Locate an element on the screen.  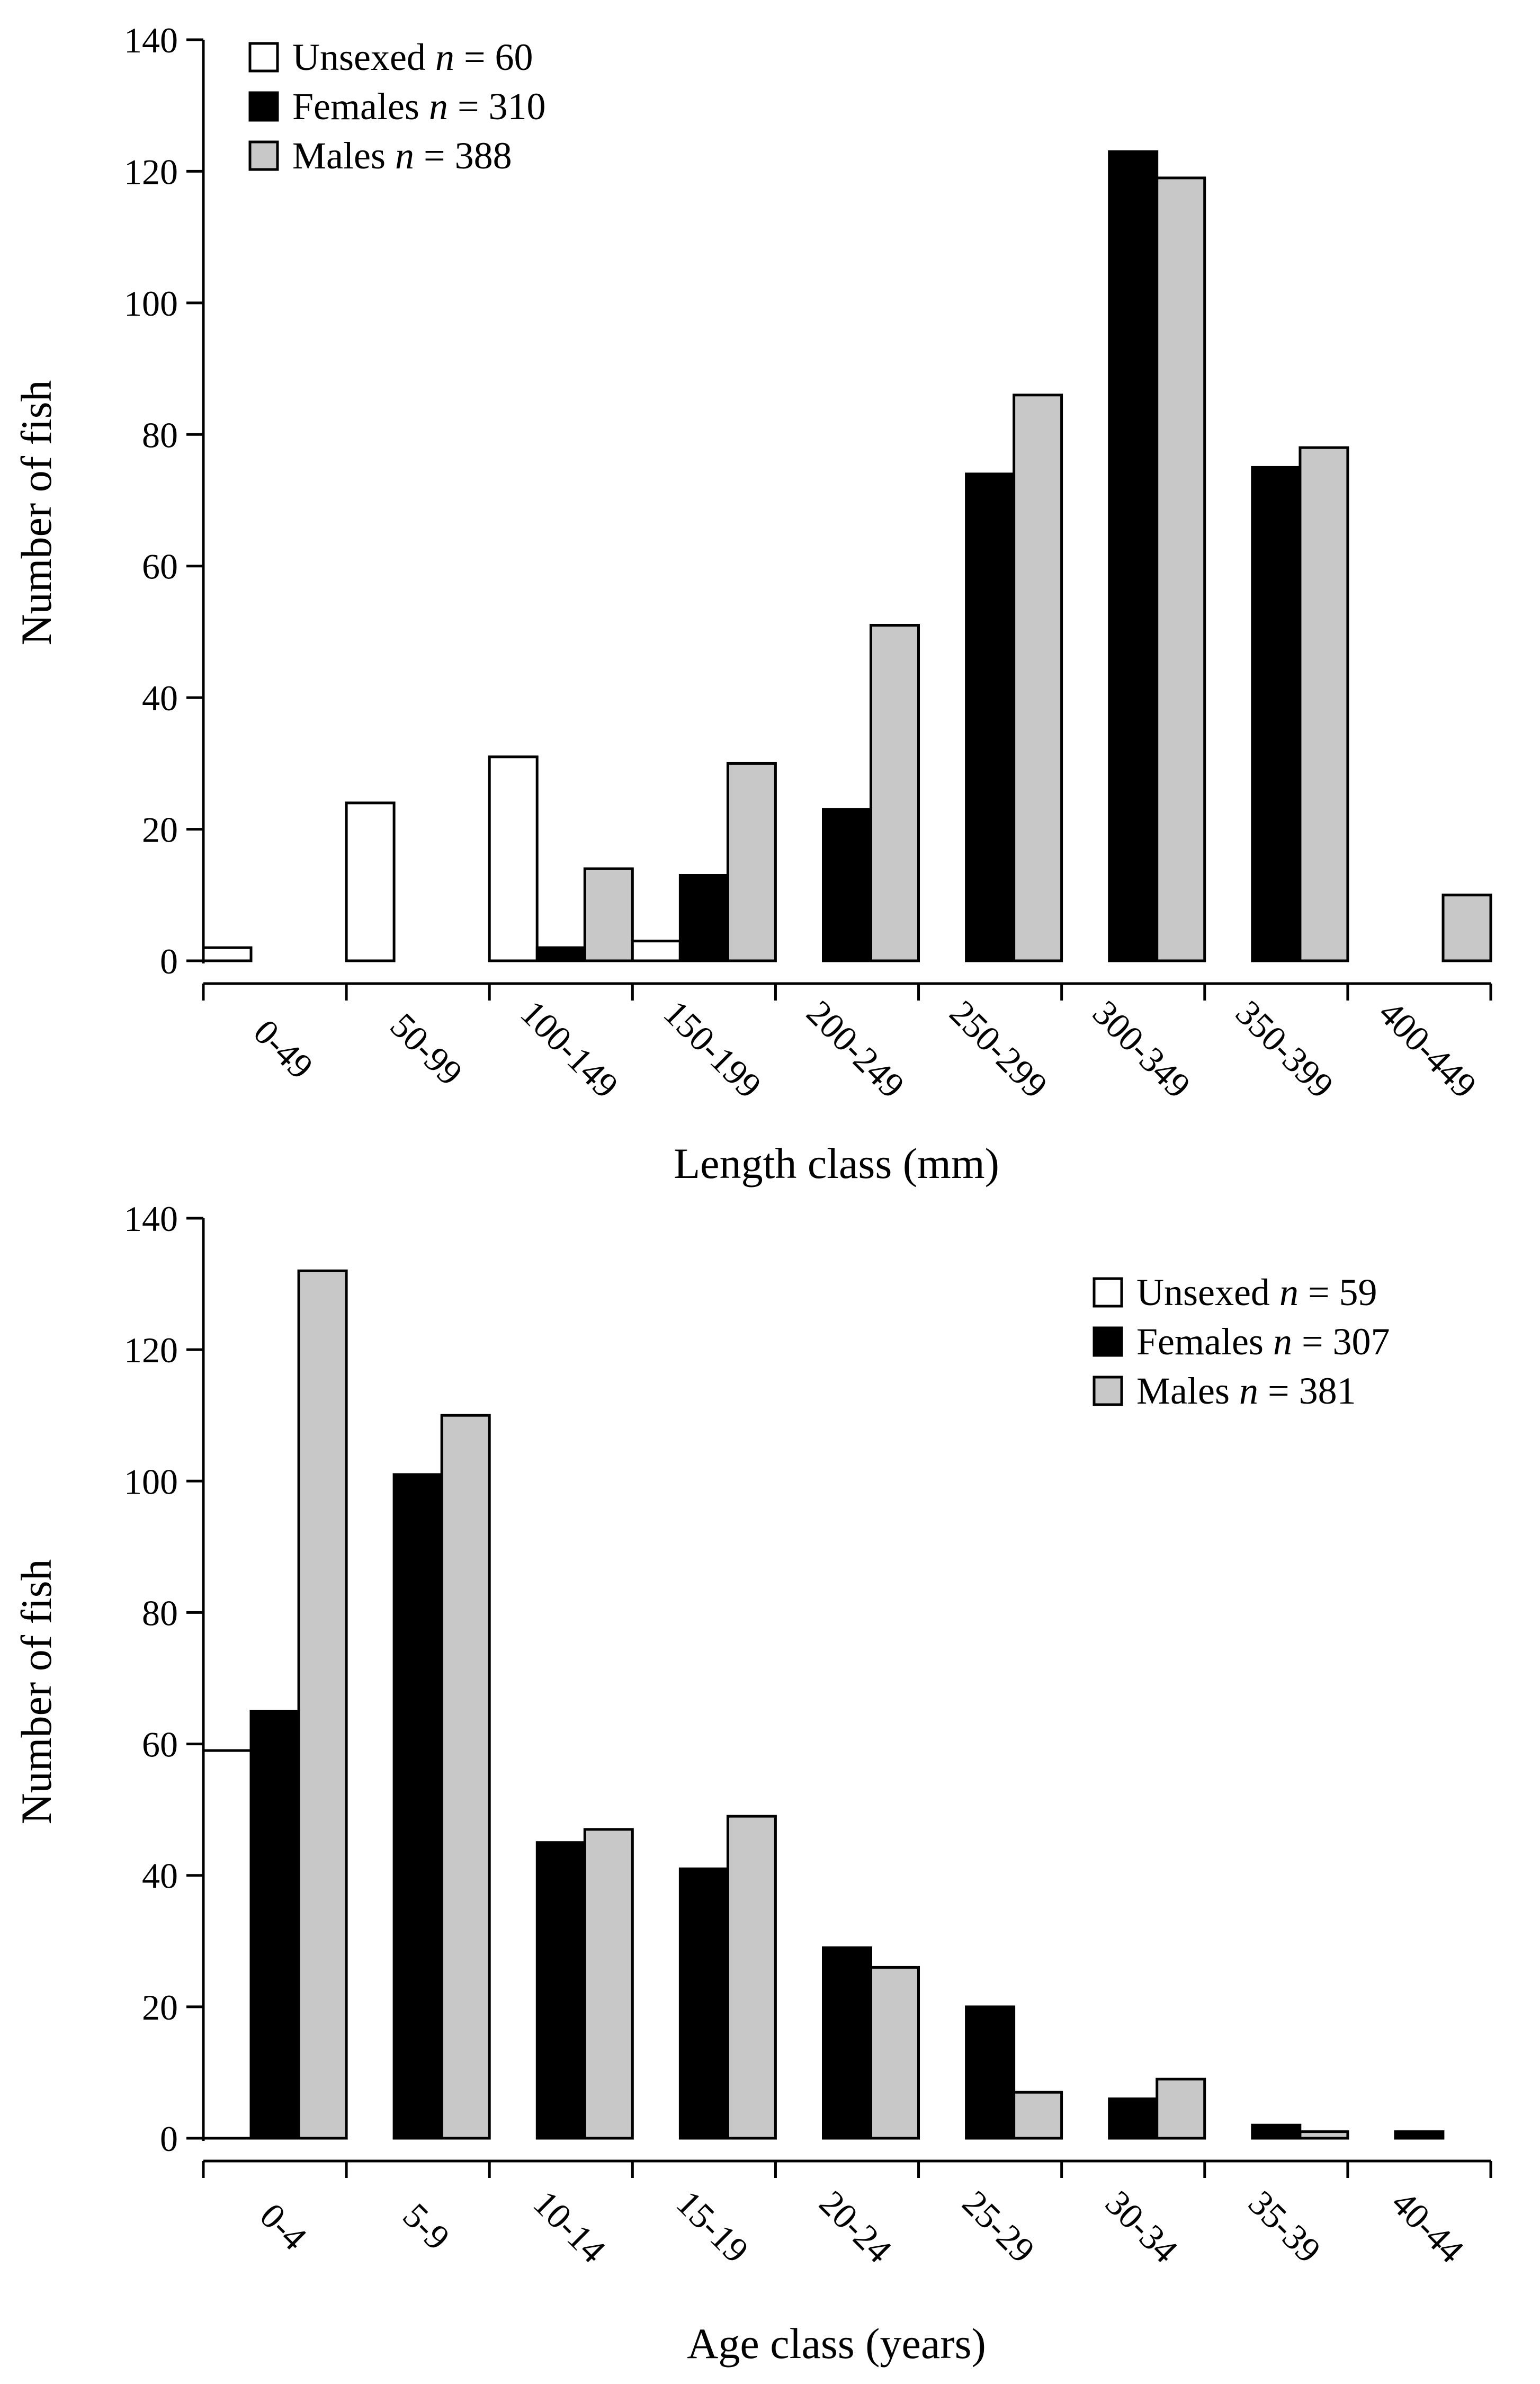
x-axis-title: Age class (years) is located at coordinates (837, 2343).